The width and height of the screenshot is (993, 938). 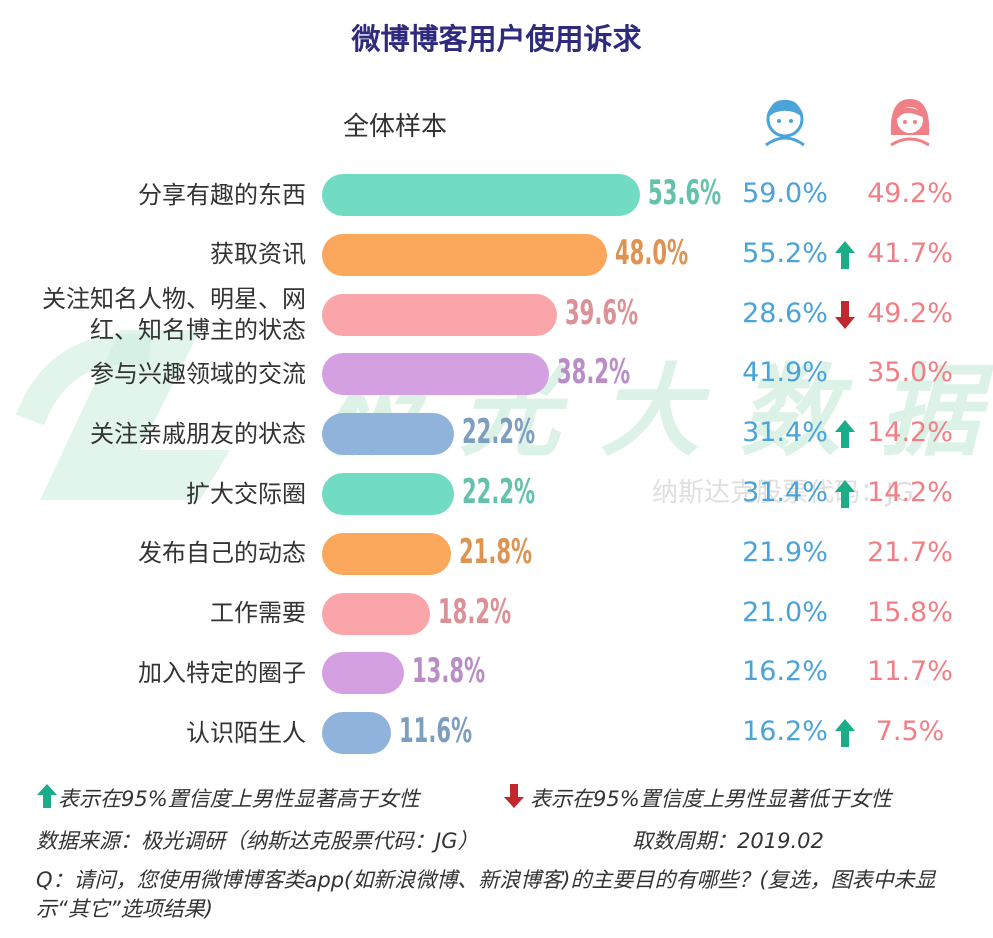 I want to click on category-label: 扩大交际圈, so click(x=246, y=493).